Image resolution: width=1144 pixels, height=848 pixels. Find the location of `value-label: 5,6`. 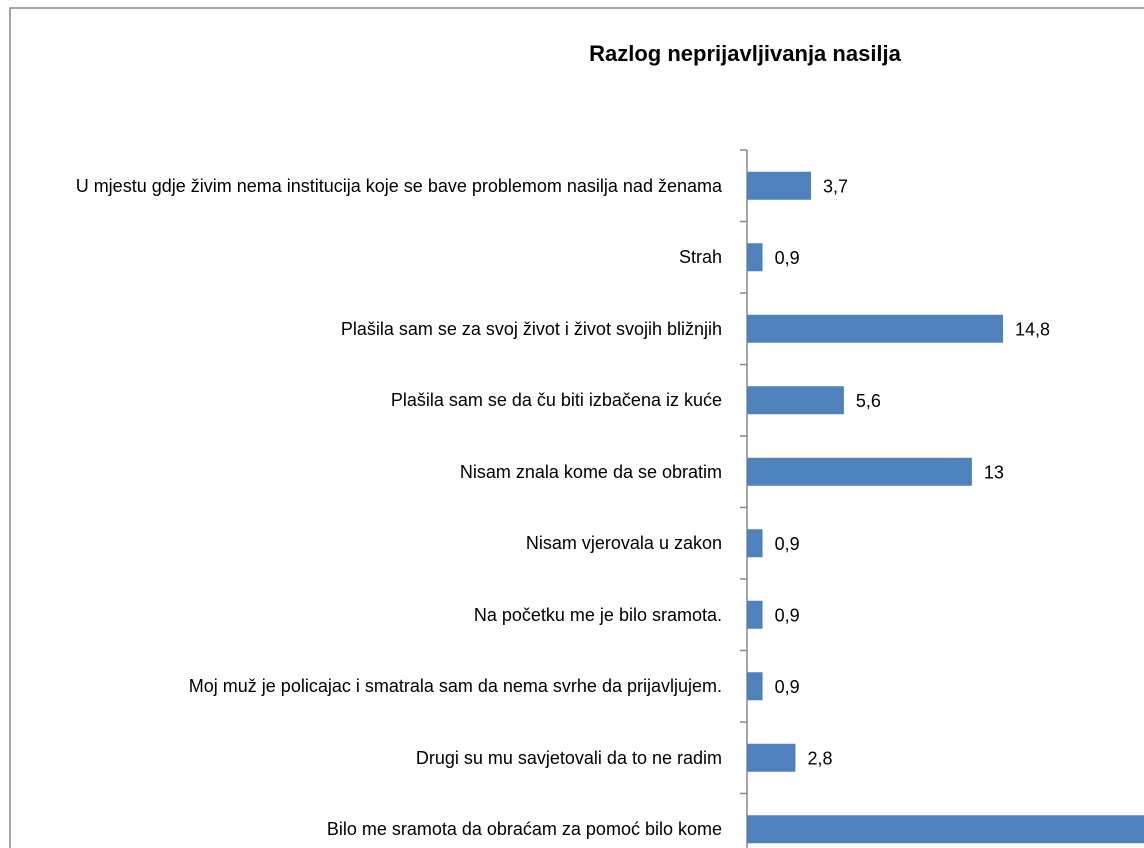

value-label: 5,6 is located at coordinates (868, 401).